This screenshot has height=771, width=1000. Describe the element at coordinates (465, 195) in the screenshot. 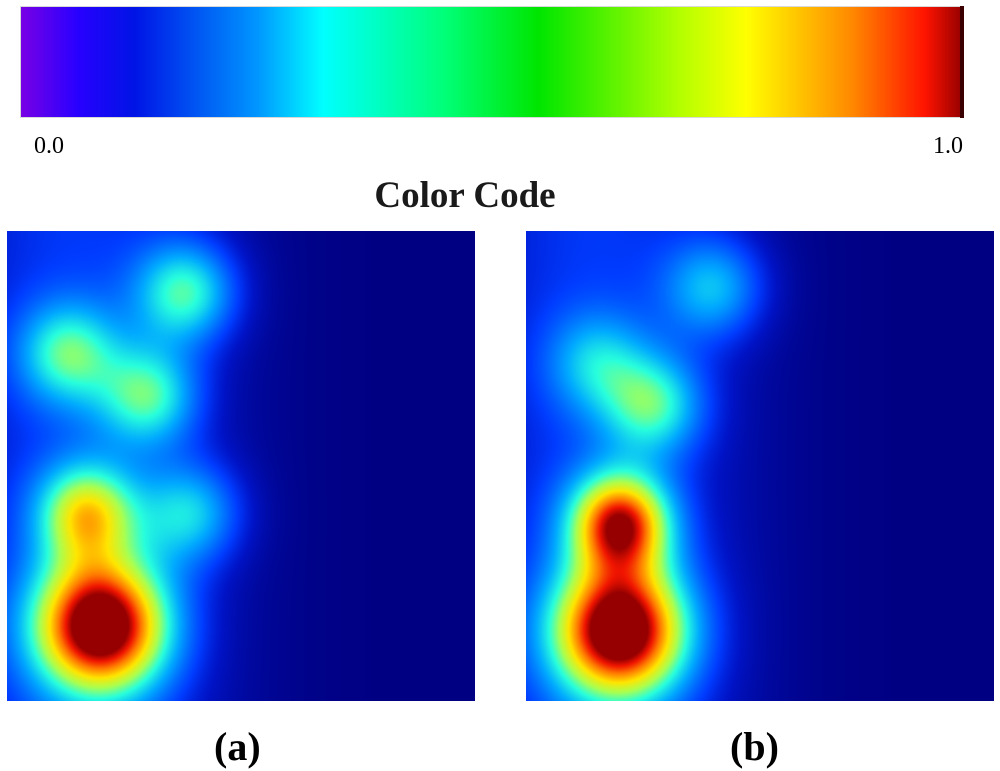

I see `colorbar-title: Color Code` at that location.